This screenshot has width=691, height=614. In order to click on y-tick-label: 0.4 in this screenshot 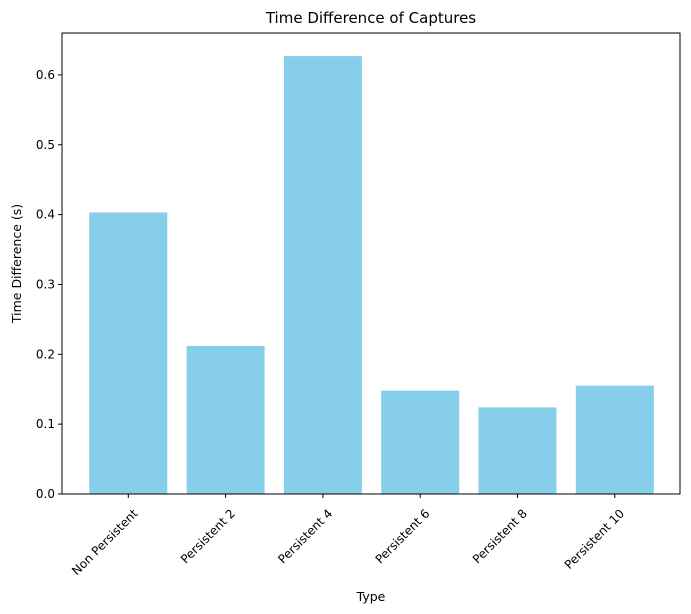, I will do `click(45, 215)`.